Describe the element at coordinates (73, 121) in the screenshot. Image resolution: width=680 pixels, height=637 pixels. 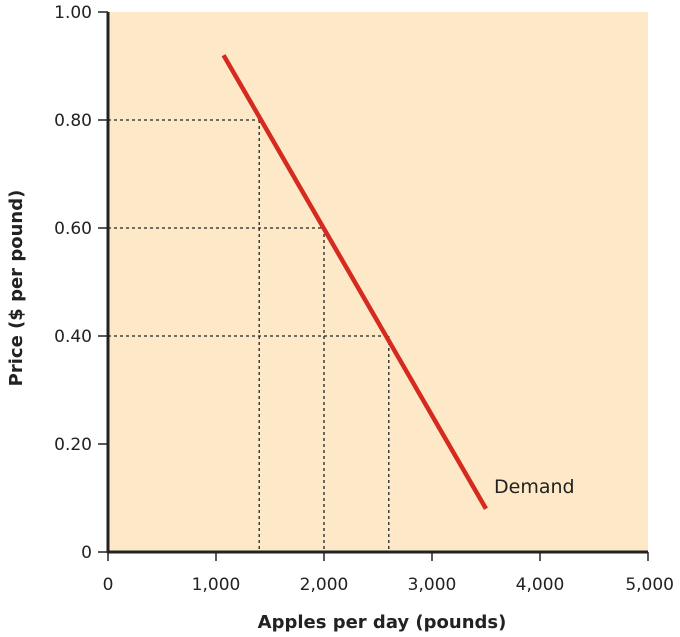
I see `y-tick-label-0.80: 0.80` at that location.